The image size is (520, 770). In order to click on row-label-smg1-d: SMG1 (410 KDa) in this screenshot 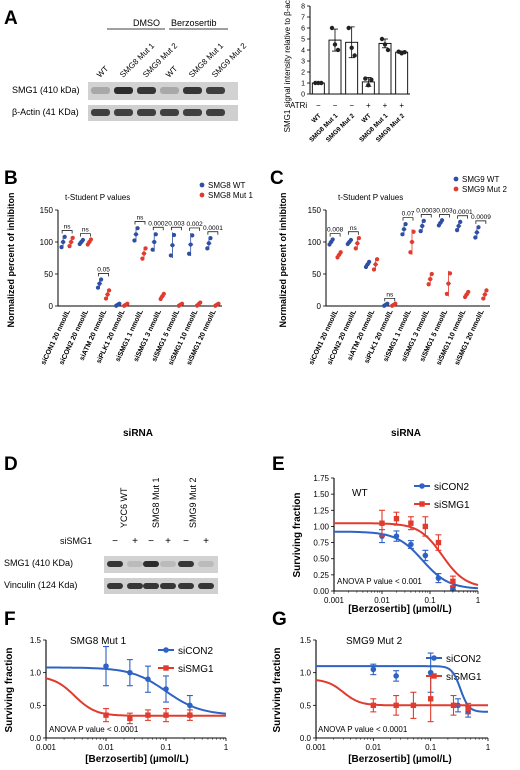, I will do `click(38, 563)`.